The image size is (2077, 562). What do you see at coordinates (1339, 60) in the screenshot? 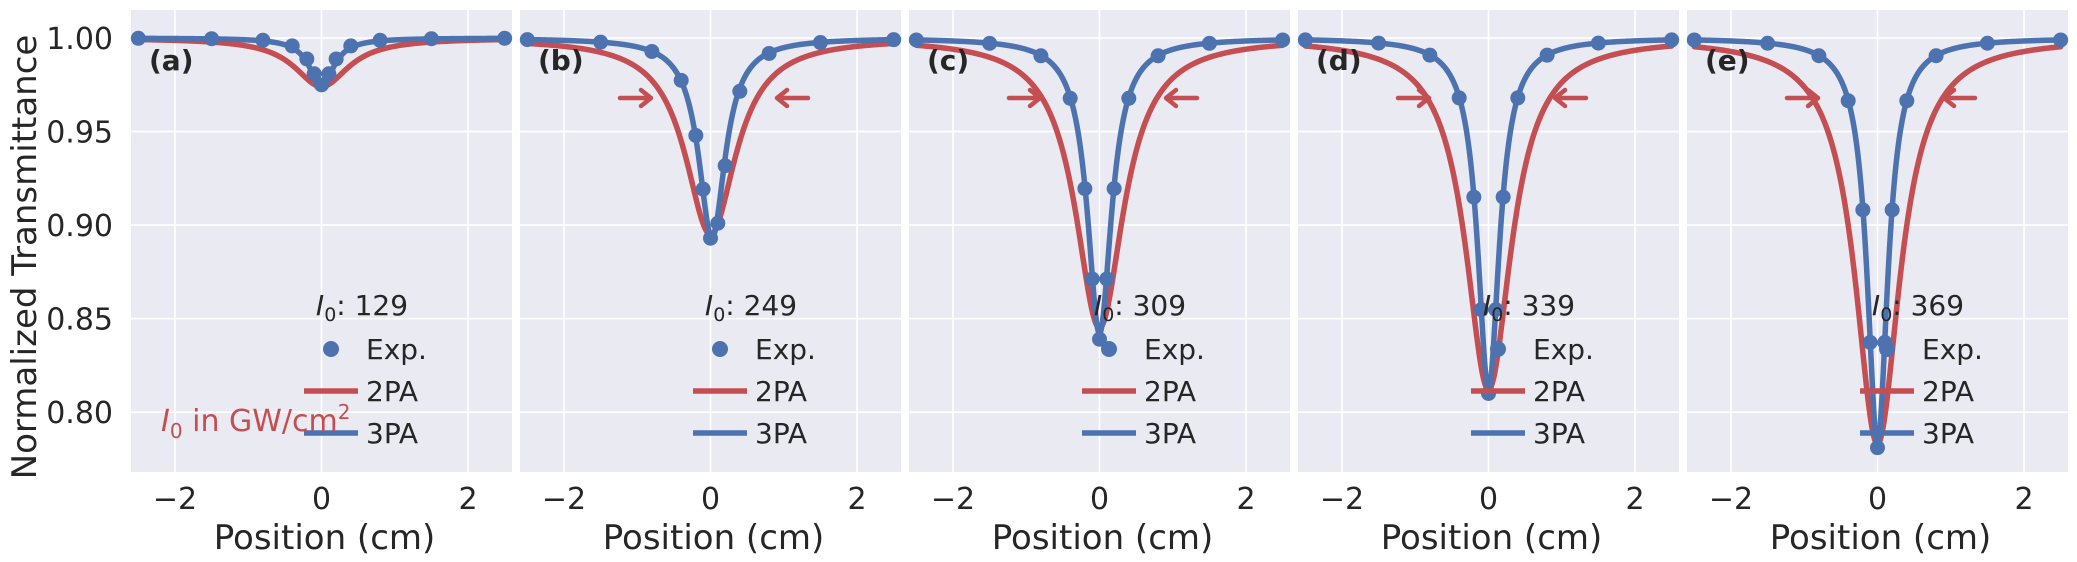
I see `panel-label: (d)` at bounding box center [1339, 60].